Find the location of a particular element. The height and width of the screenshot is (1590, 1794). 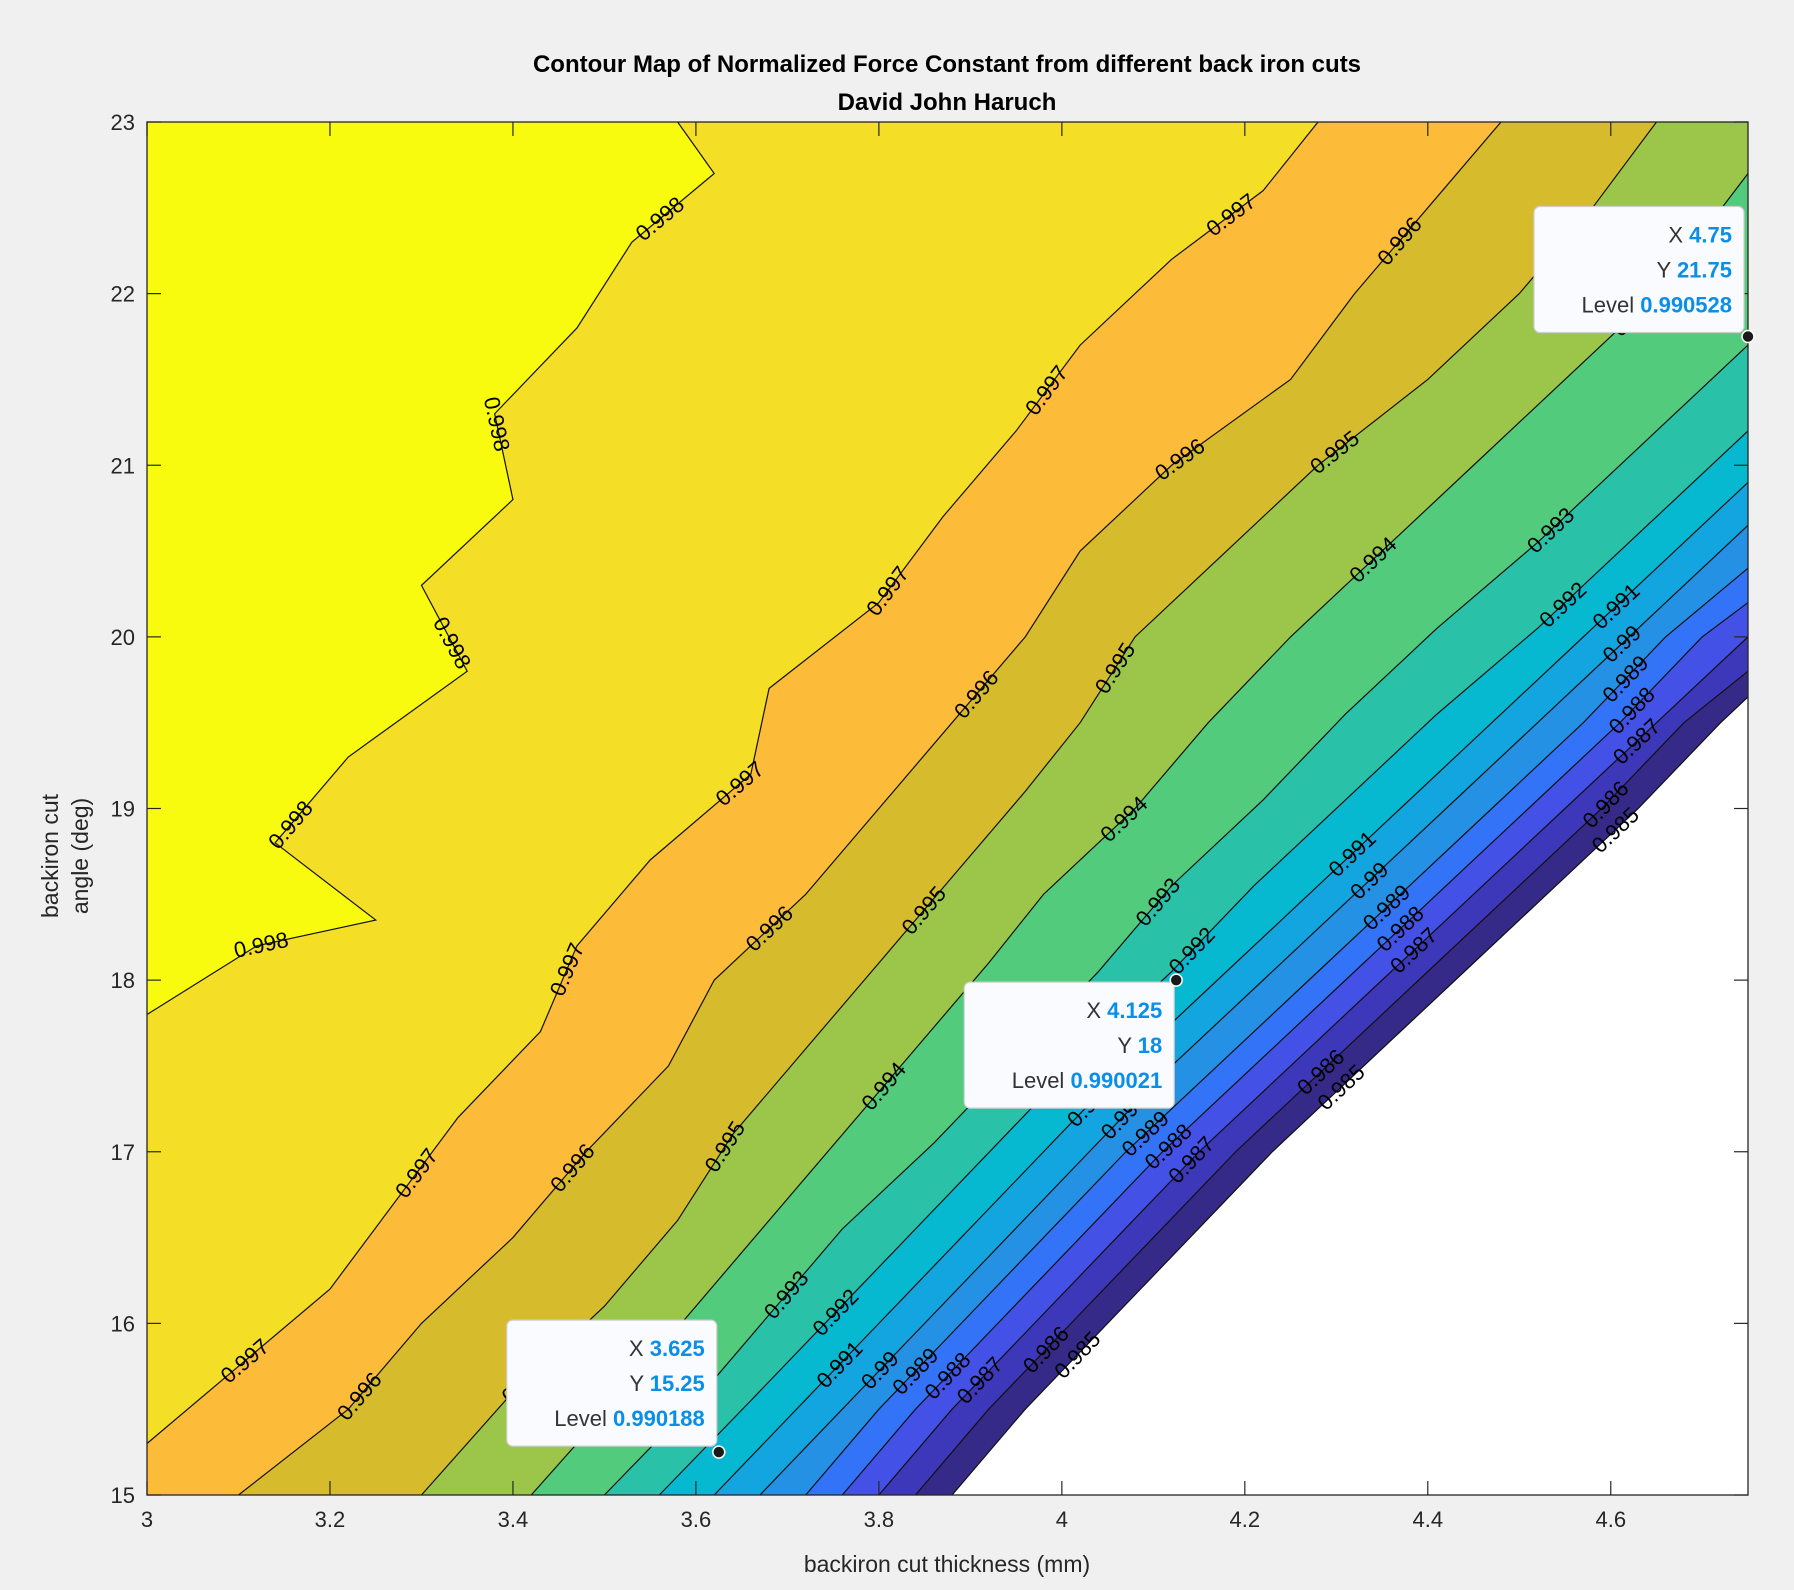

x-tick-label: 4.6 is located at coordinates (1610, 1519).